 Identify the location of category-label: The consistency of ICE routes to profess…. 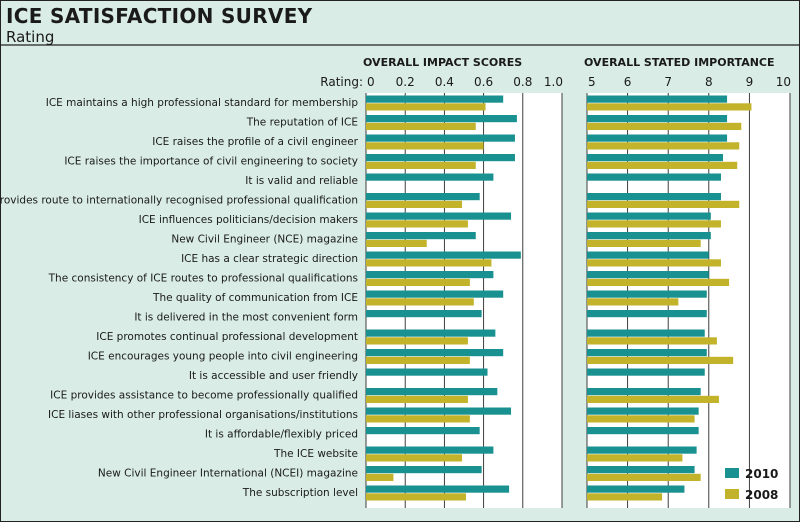
(203, 279).